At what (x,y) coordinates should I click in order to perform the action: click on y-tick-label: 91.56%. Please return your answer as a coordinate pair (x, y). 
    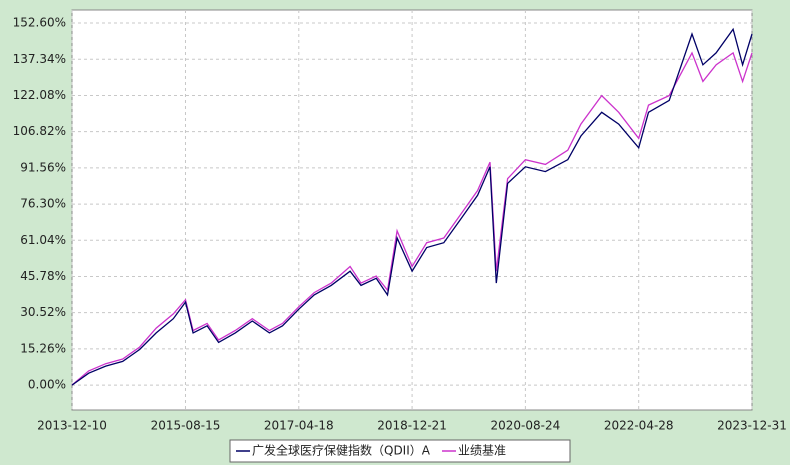
    Looking at the image, I should click on (43, 167).